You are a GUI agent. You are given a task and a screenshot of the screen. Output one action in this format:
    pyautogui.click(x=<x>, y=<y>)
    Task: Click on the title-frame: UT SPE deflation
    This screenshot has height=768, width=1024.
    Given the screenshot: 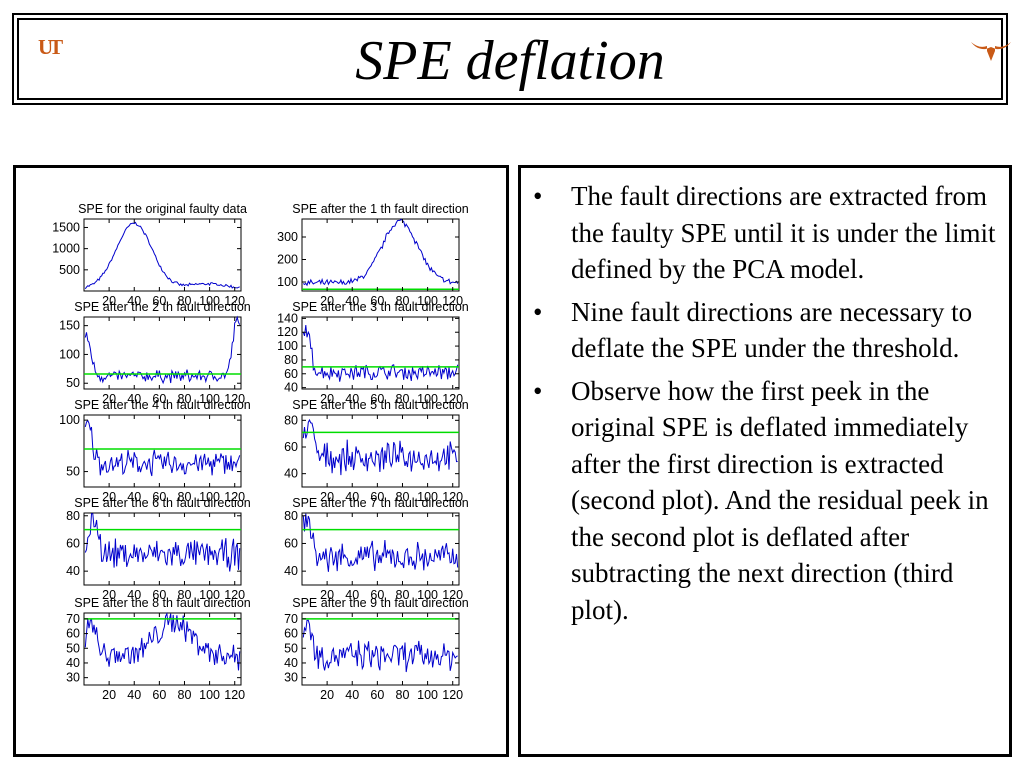 What is the action you would take?
    pyautogui.click(x=511, y=59)
    